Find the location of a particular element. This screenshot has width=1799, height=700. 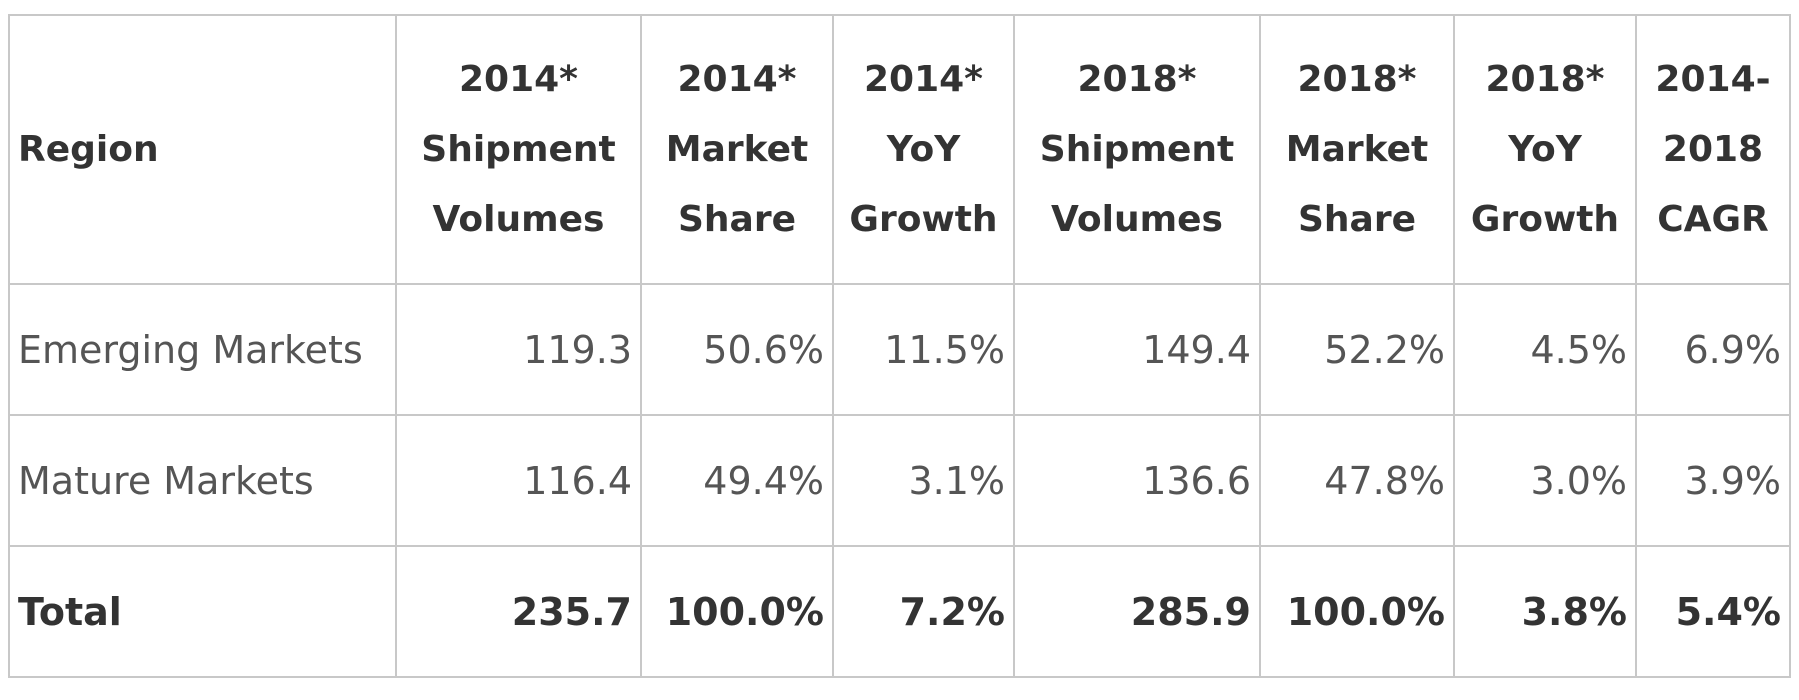

table-cell: 136.6 is located at coordinates (1137, 480).